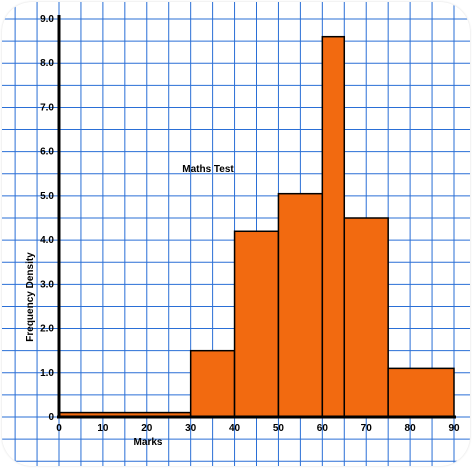 This screenshot has height=469, width=474. What do you see at coordinates (47, 373) in the screenshot?
I see `y-tick-label: 1.0` at bounding box center [47, 373].